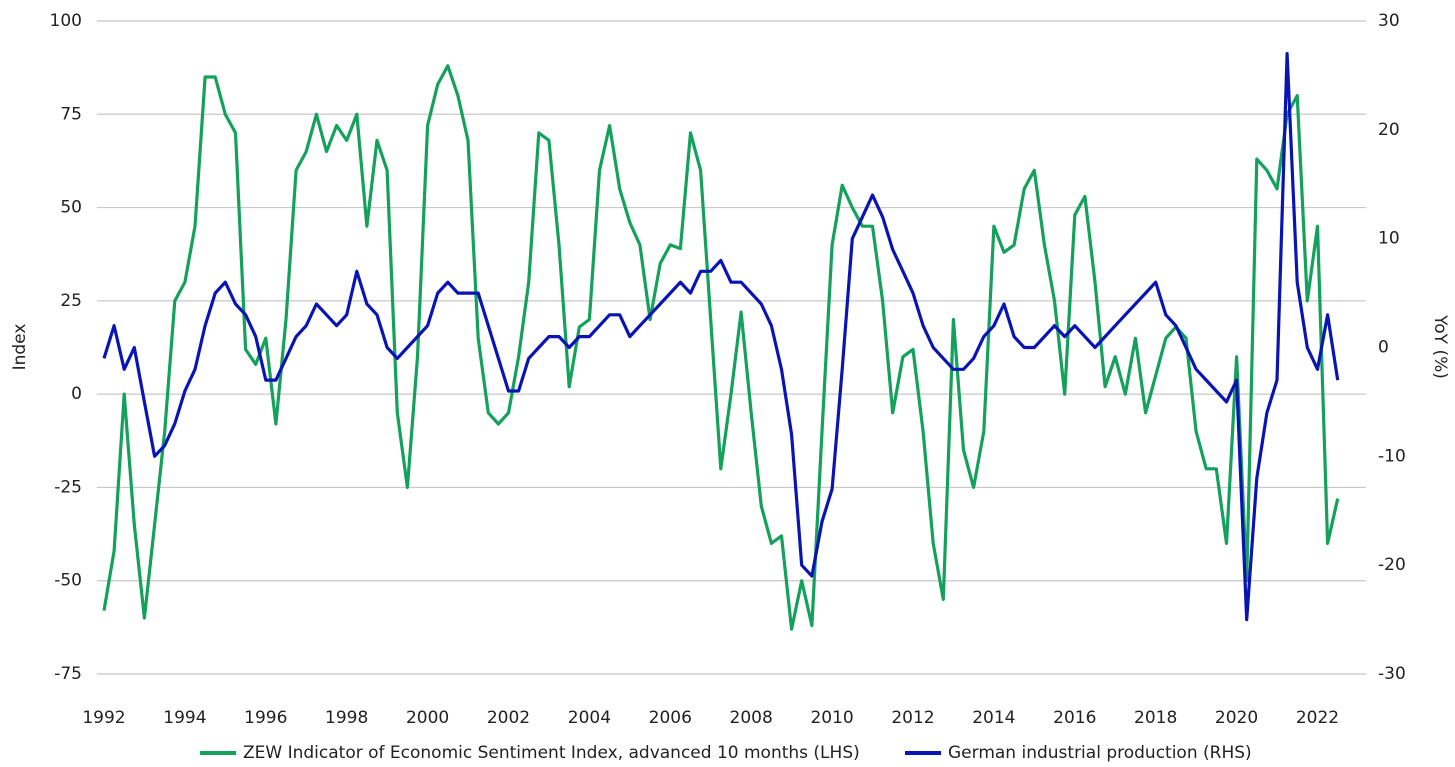 This screenshot has height=767, width=1455. Describe the element at coordinates (1392, 456) in the screenshot. I see `y2-tick-label: -10` at that location.